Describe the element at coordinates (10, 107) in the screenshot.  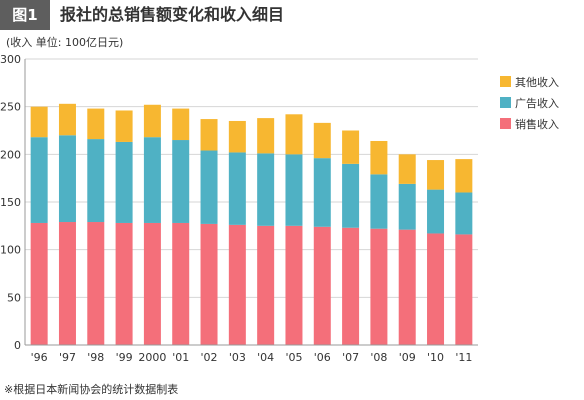
I see `y-tick-label: 250` at that location.